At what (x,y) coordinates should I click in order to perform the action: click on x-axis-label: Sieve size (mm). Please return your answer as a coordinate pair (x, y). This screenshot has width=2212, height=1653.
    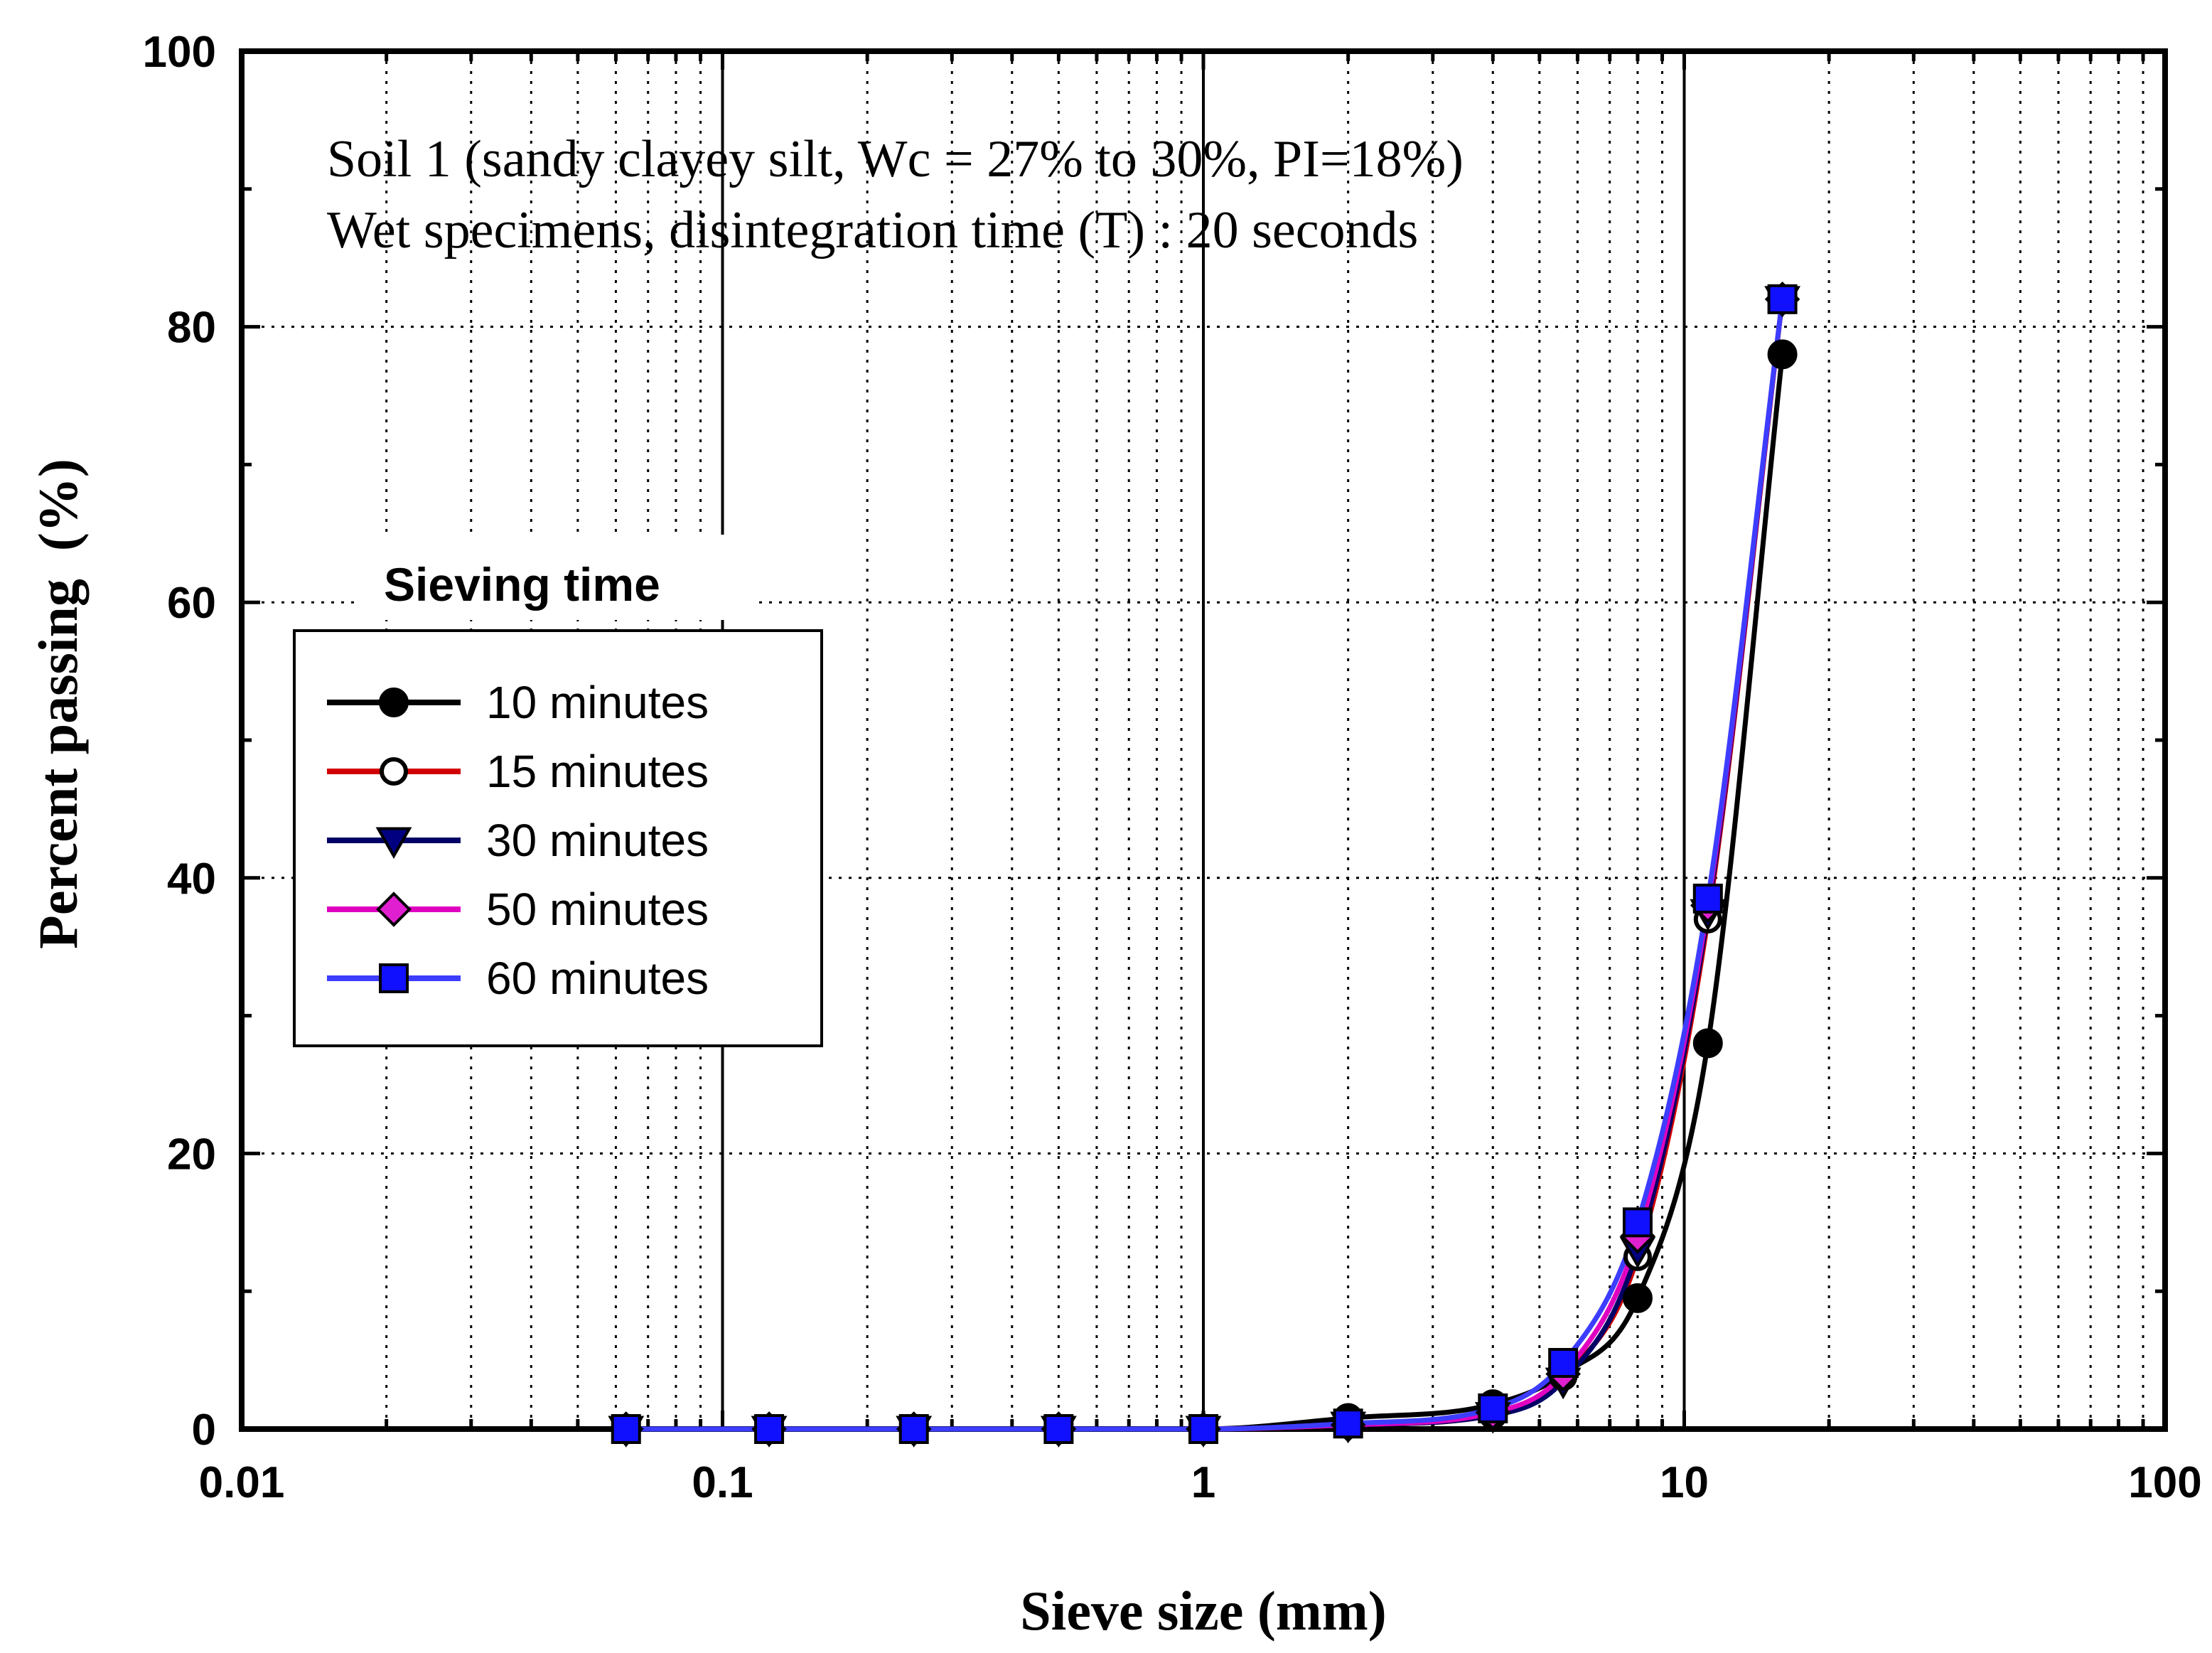
    Looking at the image, I should click on (1203, 1611).